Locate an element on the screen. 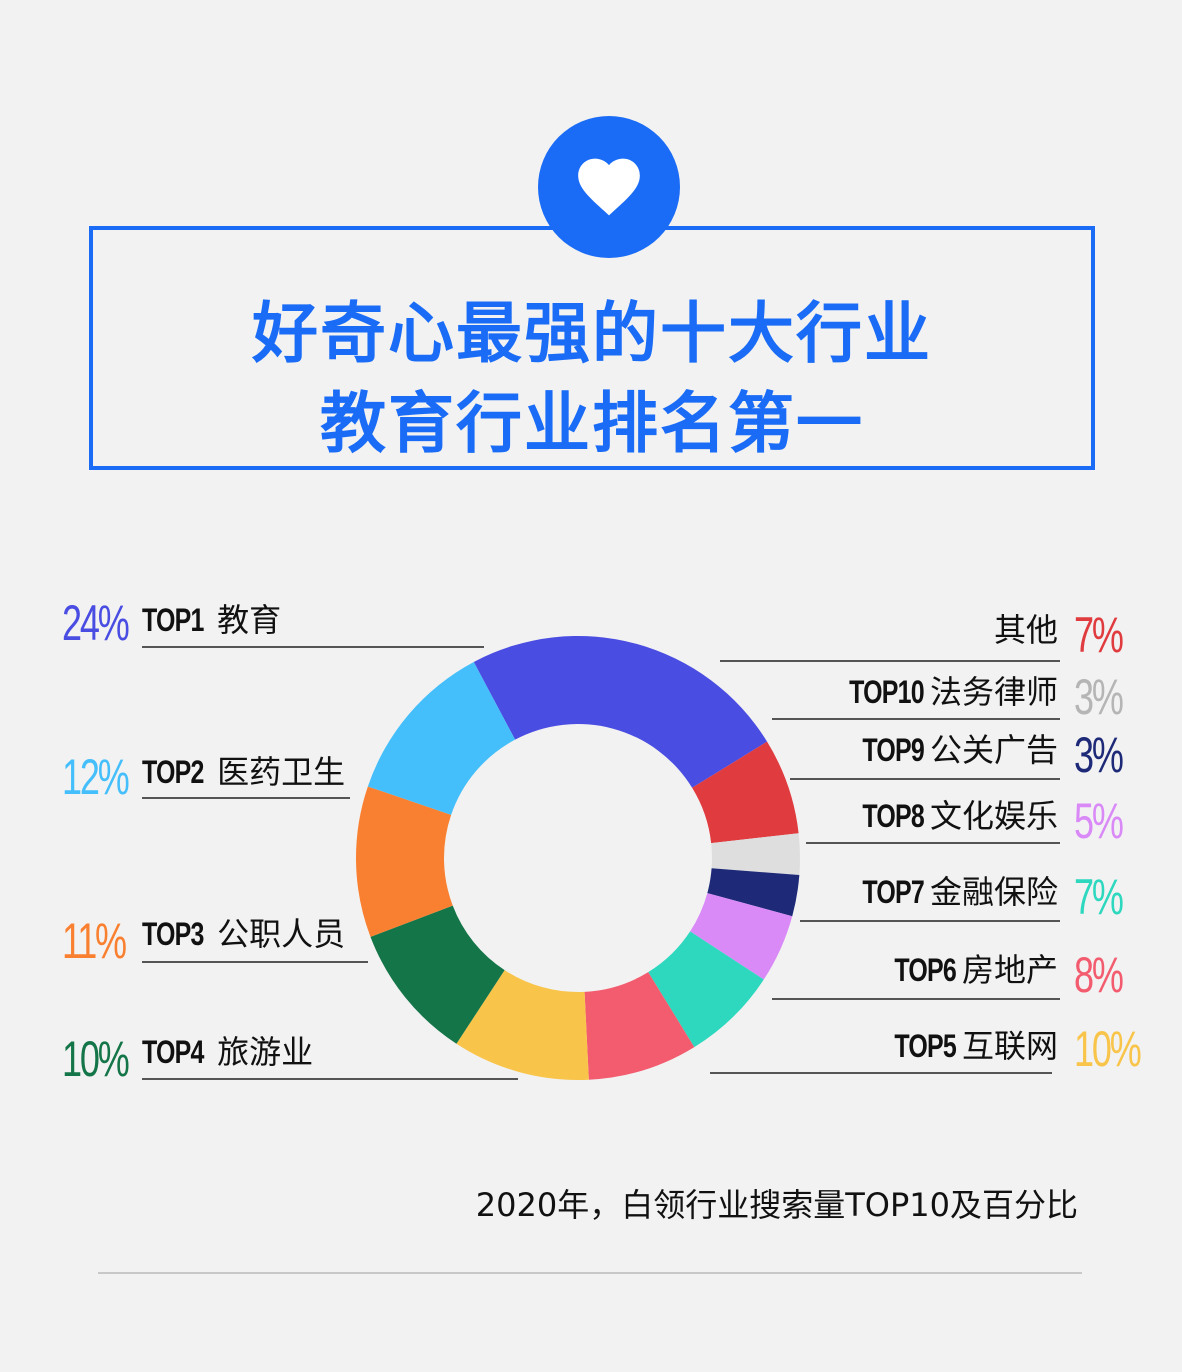 Image resolution: width=1182 pixels, height=1372 pixels. pct-label-top6: 8% is located at coordinates (1099, 975).